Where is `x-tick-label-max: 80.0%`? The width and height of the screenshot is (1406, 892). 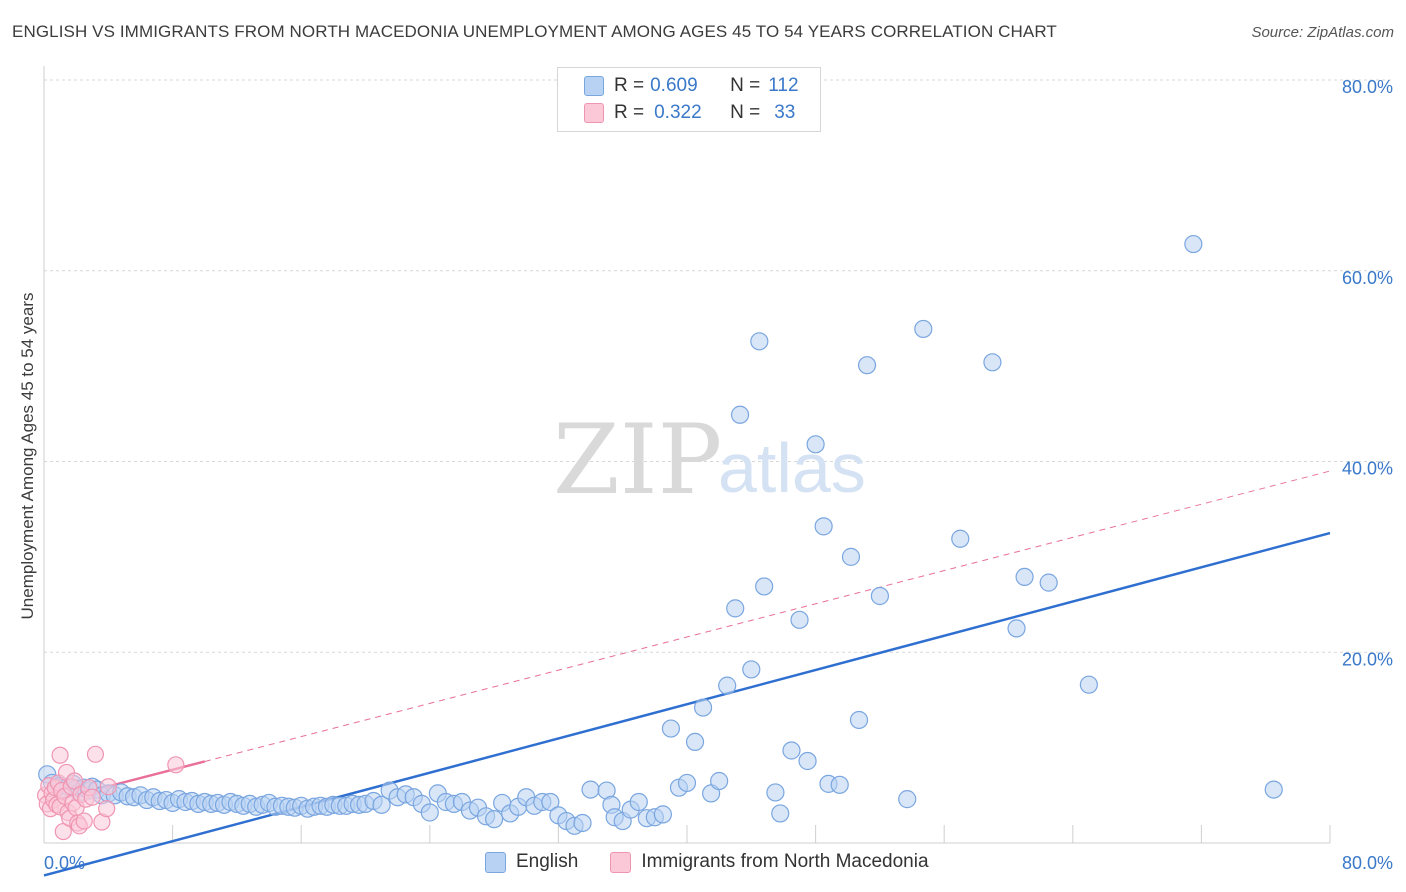 x-tick-label-max: 80.0% is located at coordinates (1367, 863).